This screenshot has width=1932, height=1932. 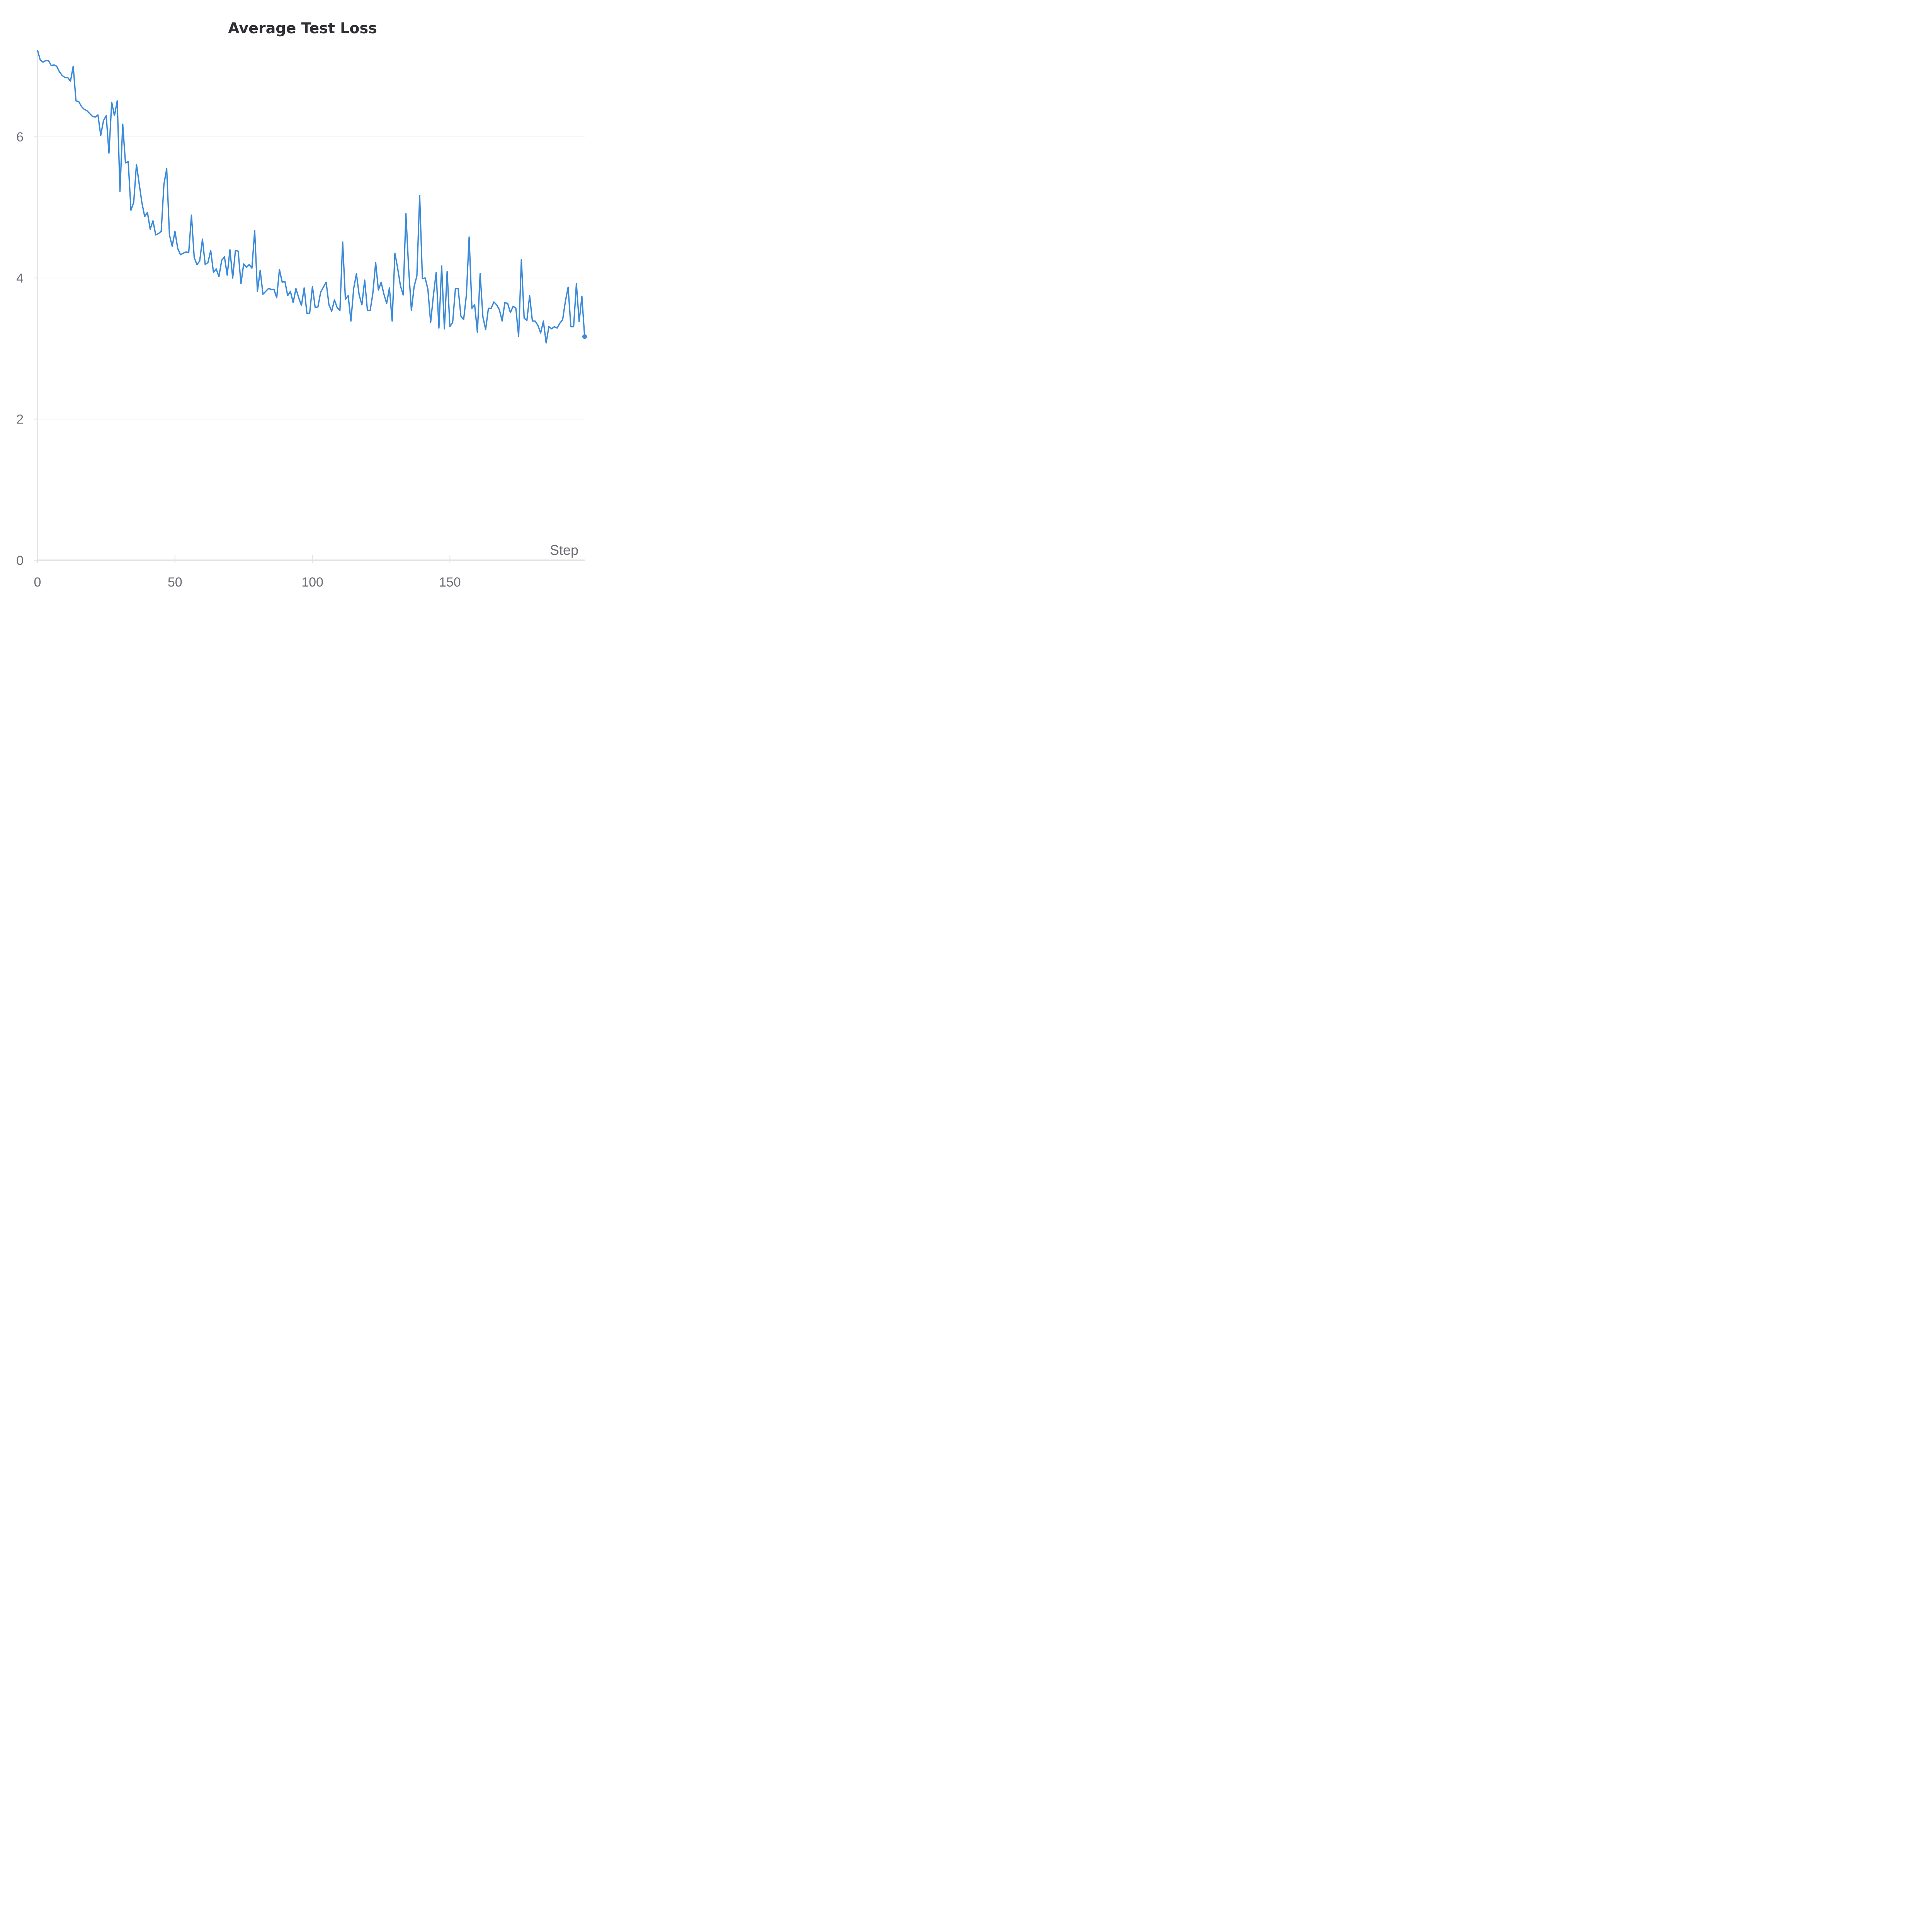 I want to click on y-tick-label: 2, so click(x=20, y=420).